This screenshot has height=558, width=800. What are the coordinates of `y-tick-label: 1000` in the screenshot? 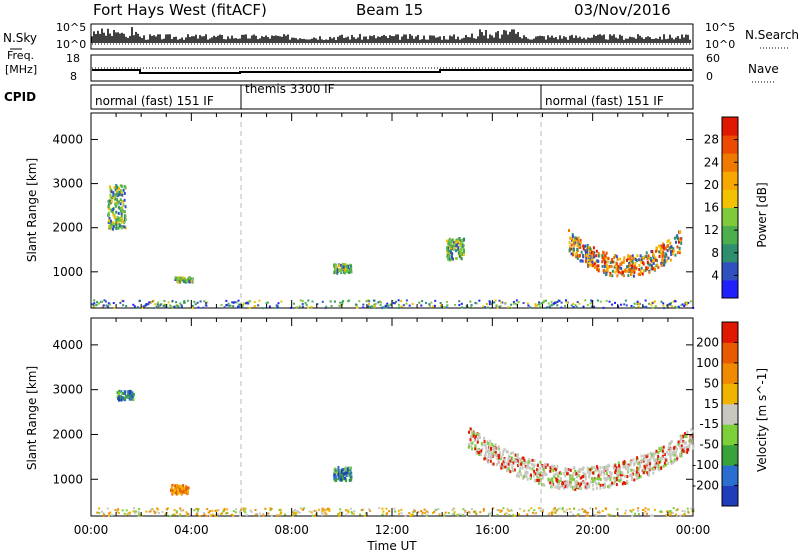 It's located at (67, 272).